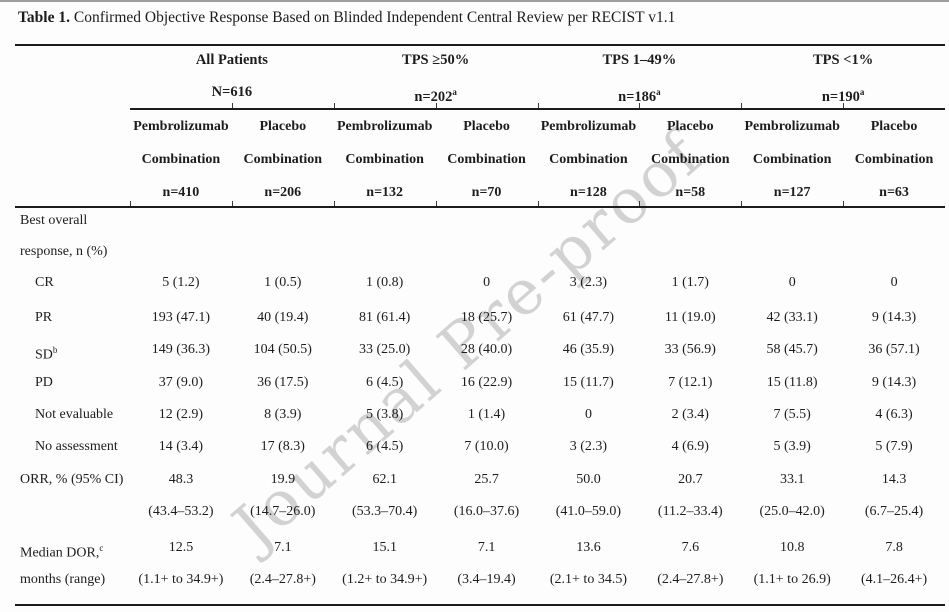  Describe the element at coordinates (55, 350) in the screenshot. I see `superscript: b` at that location.